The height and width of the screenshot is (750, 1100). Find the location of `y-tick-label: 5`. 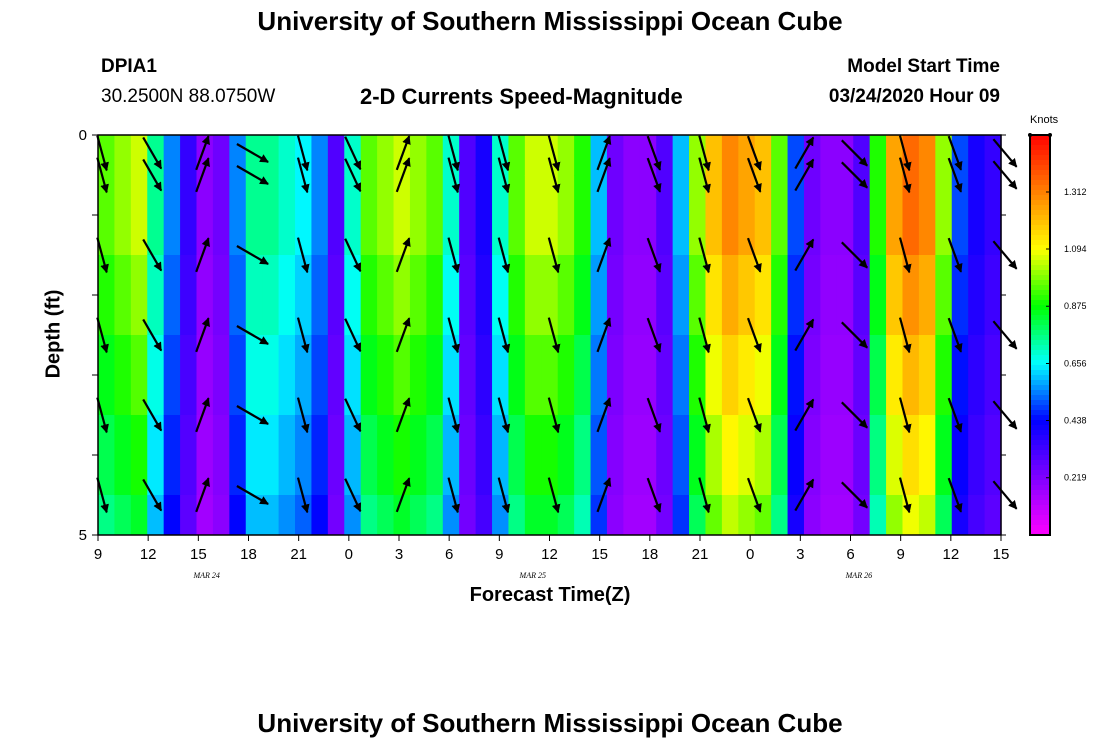

y-tick-label: 5 is located at coordinates (83, 535).